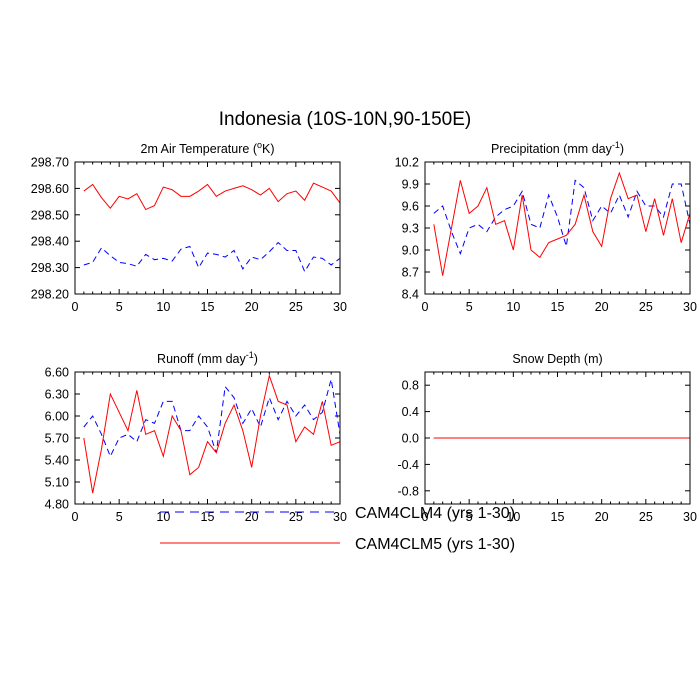 The width and height of the screenshot is (700, 700). What do you see at coordinates (57, 461) in the screenshot?
I see `y-tick-label: 5.40` at bounding box center [57, 461].